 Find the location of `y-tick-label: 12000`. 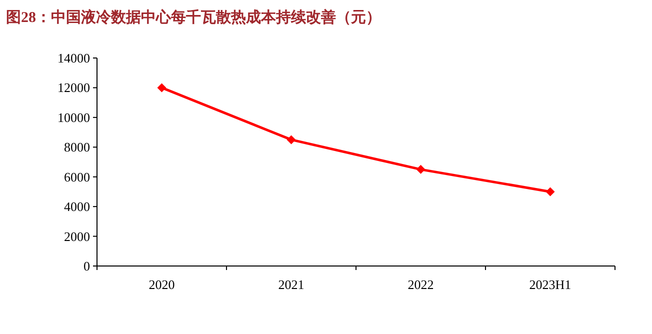

y-tick-label: 12000 is located at coordinates (74, 88).